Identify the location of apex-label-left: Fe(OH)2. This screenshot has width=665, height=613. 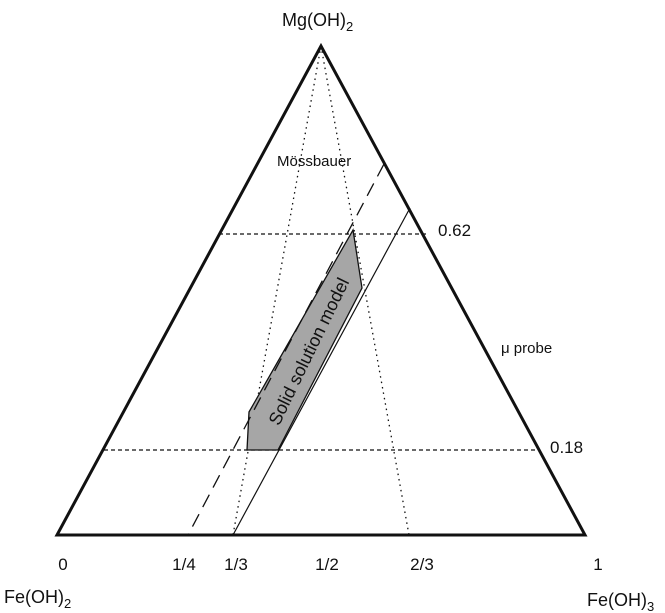
(37, 599).